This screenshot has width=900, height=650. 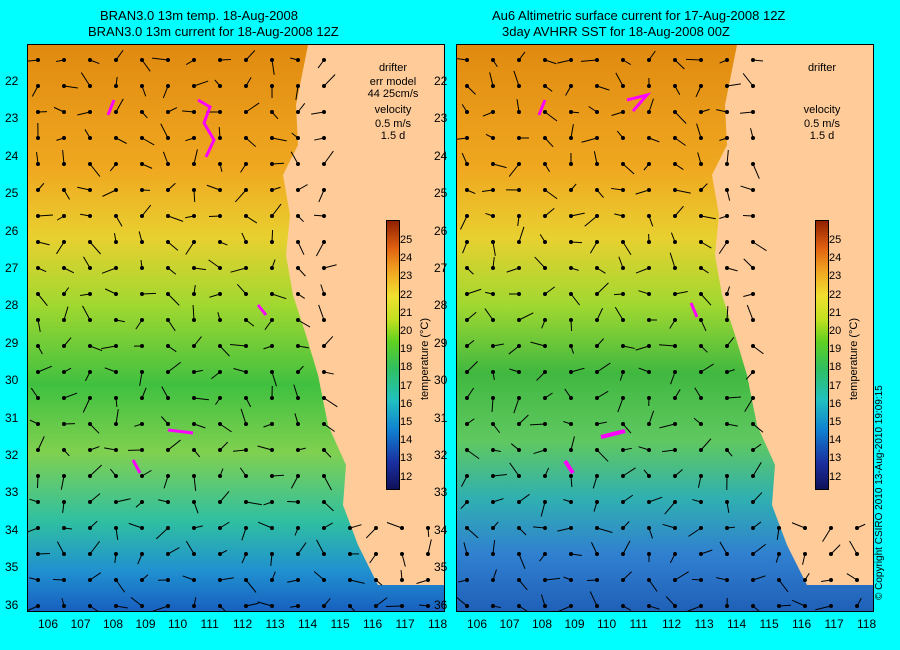 I want to click on colorbar-tick-label: 25, so click(x=406, y=240).